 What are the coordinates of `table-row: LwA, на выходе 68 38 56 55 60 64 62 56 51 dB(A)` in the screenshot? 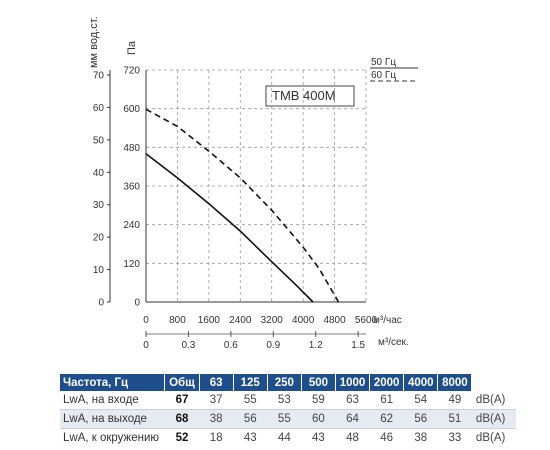 It's located at (288, 419).